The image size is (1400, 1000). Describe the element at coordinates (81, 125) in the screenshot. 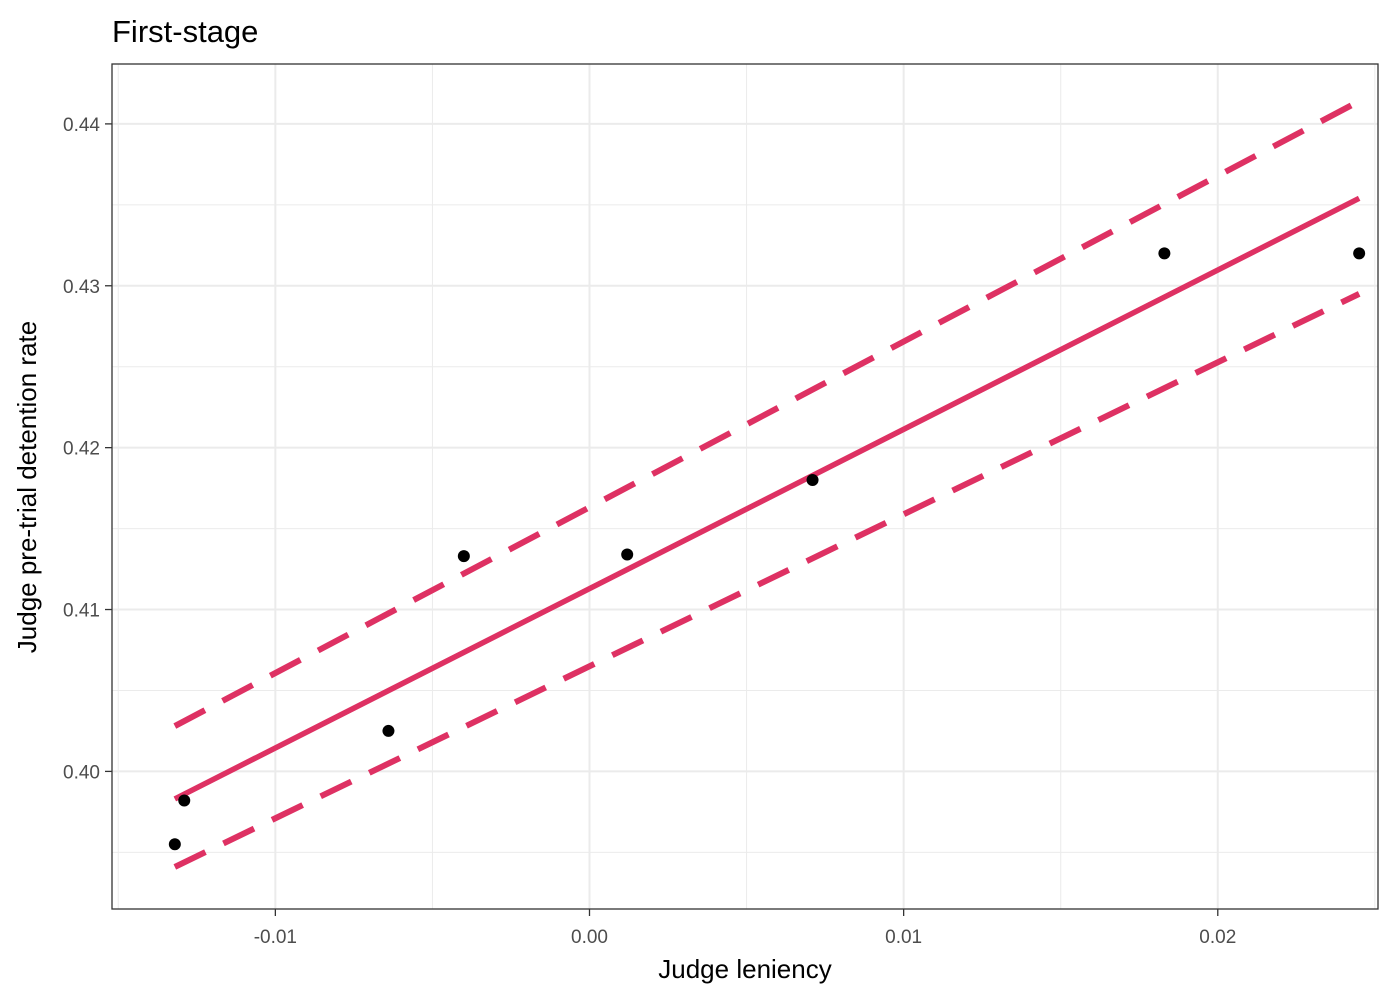

I see `y-tick-label: 0.44` at that location.